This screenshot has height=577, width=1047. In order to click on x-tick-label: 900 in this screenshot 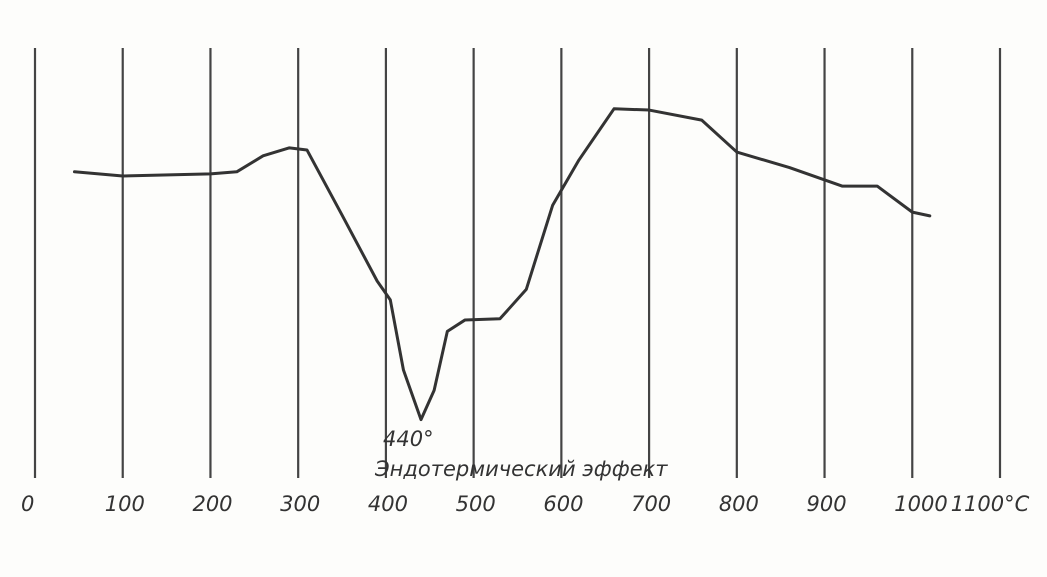, I will do `click(827, 504)`.